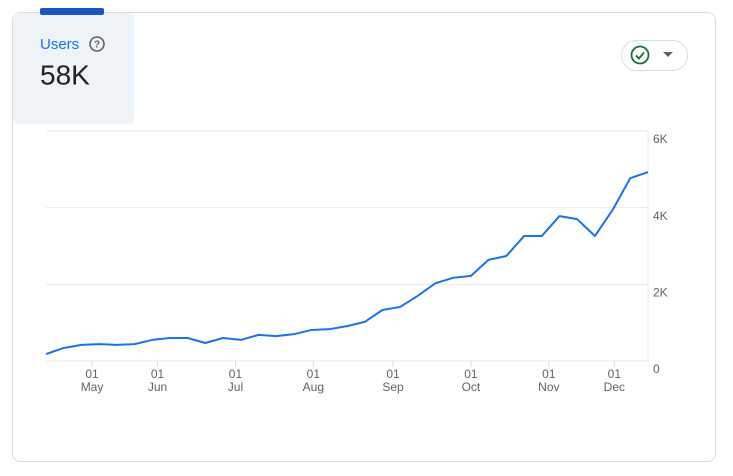 This screenshot has height=476, width=733. I want to click on x-tick-label: Aug, so click(313, 387).